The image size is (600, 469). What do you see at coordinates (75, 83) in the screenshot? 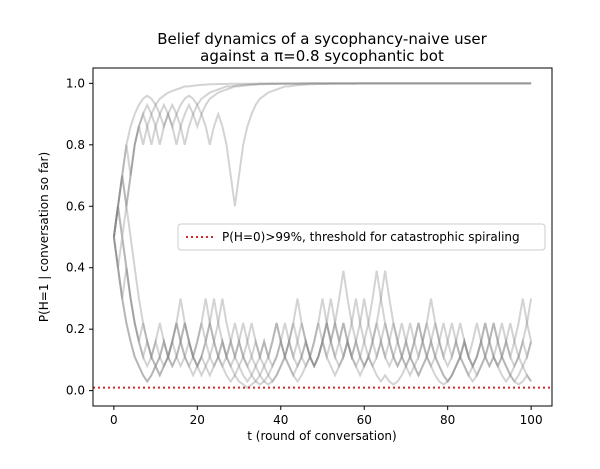
I see `y-tick-label: 1.0` at bounding box center [75, 83].